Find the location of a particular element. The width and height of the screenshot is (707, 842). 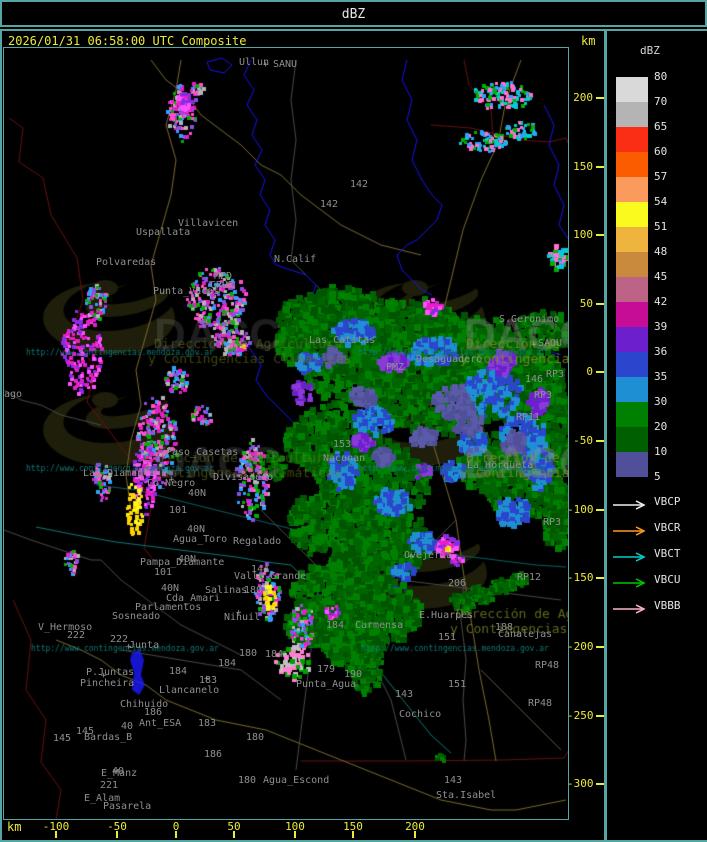

map-label: MED is located at coordinates (223, 276).